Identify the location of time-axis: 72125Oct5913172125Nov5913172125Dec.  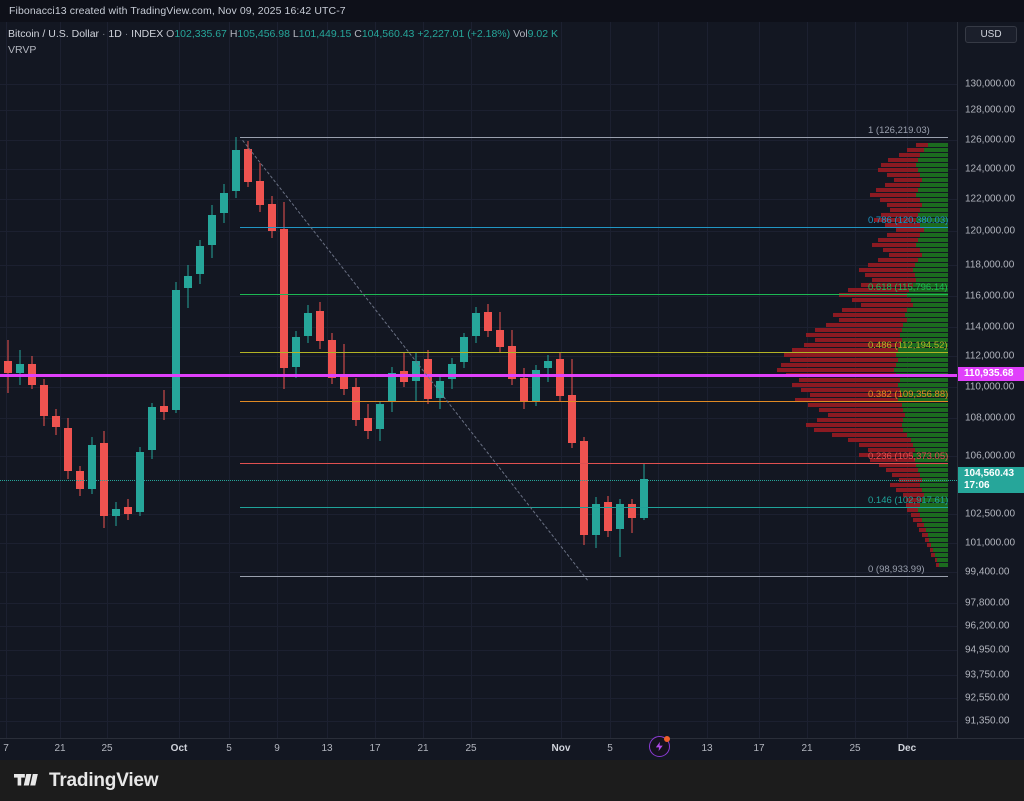
(512, 749).